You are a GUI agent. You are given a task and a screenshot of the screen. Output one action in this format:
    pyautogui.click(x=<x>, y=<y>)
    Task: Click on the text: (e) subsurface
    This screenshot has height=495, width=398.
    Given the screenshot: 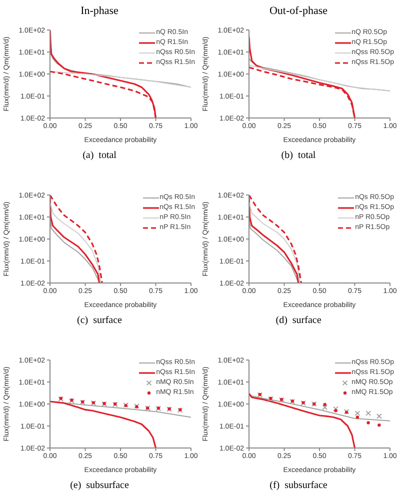 What is the action you would take?
    pyautogui.click(x=99, y=485)
    